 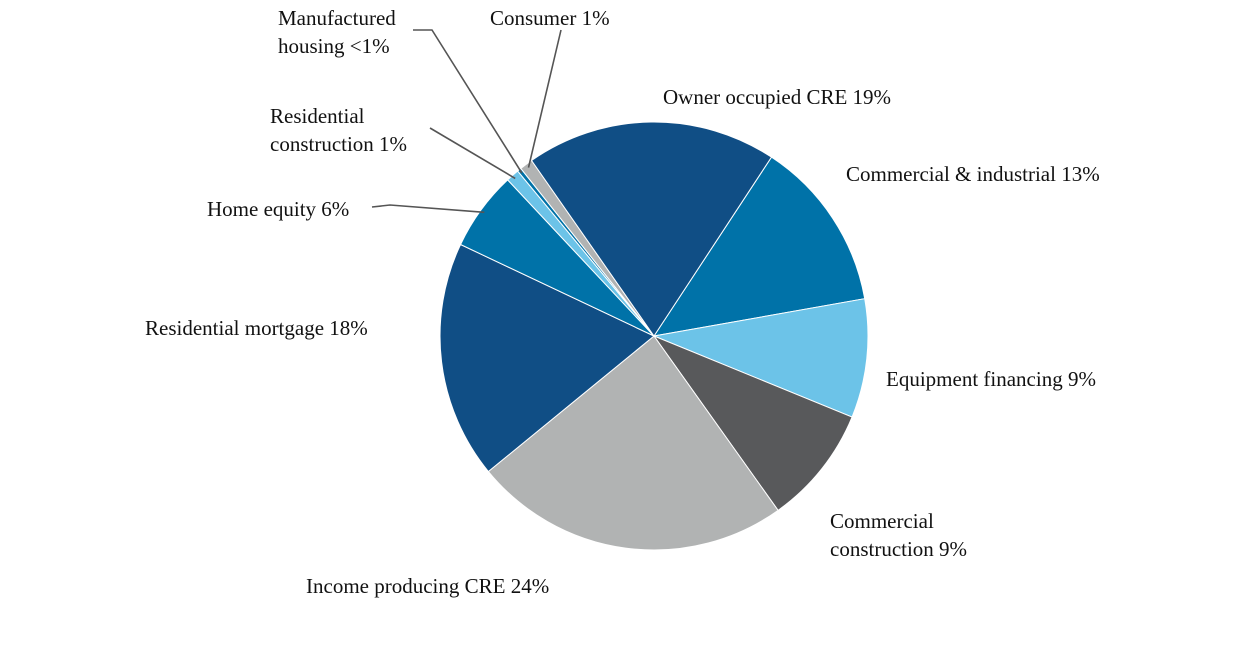 I want to click on slice-owner-occupied-cre, so click(x=651, y=229).